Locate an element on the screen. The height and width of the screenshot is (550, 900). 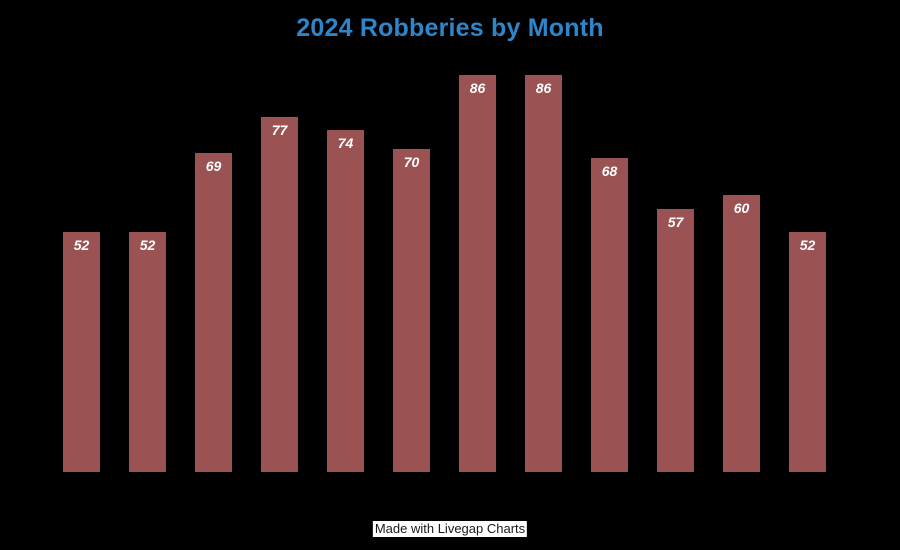
bar-value-label: 77 is located at coordinates (279, 130).